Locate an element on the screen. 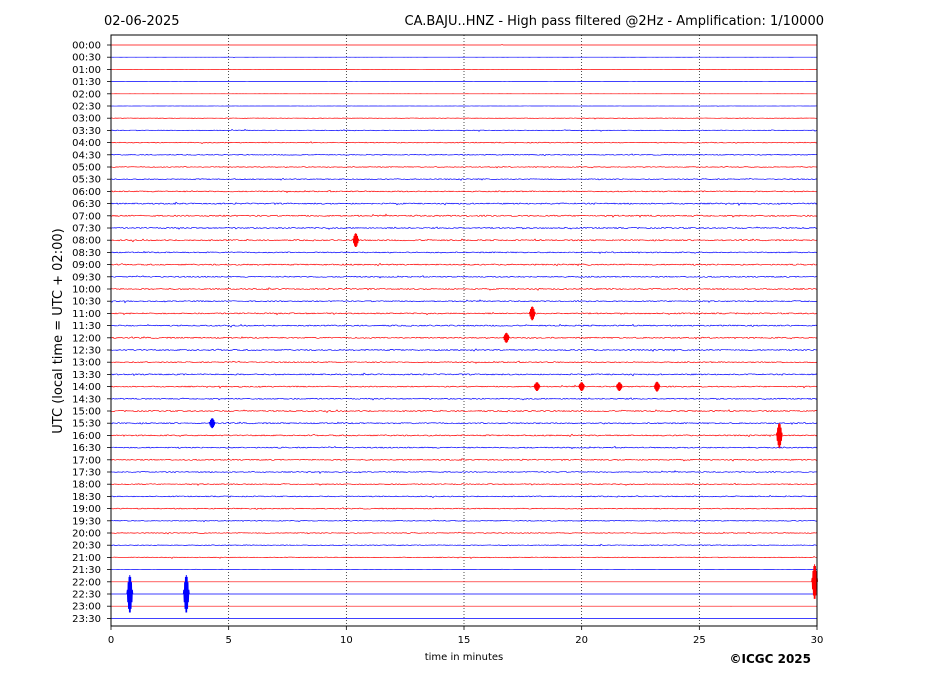  row-label-1030: 10:30 is located at coordinates (86, 302).